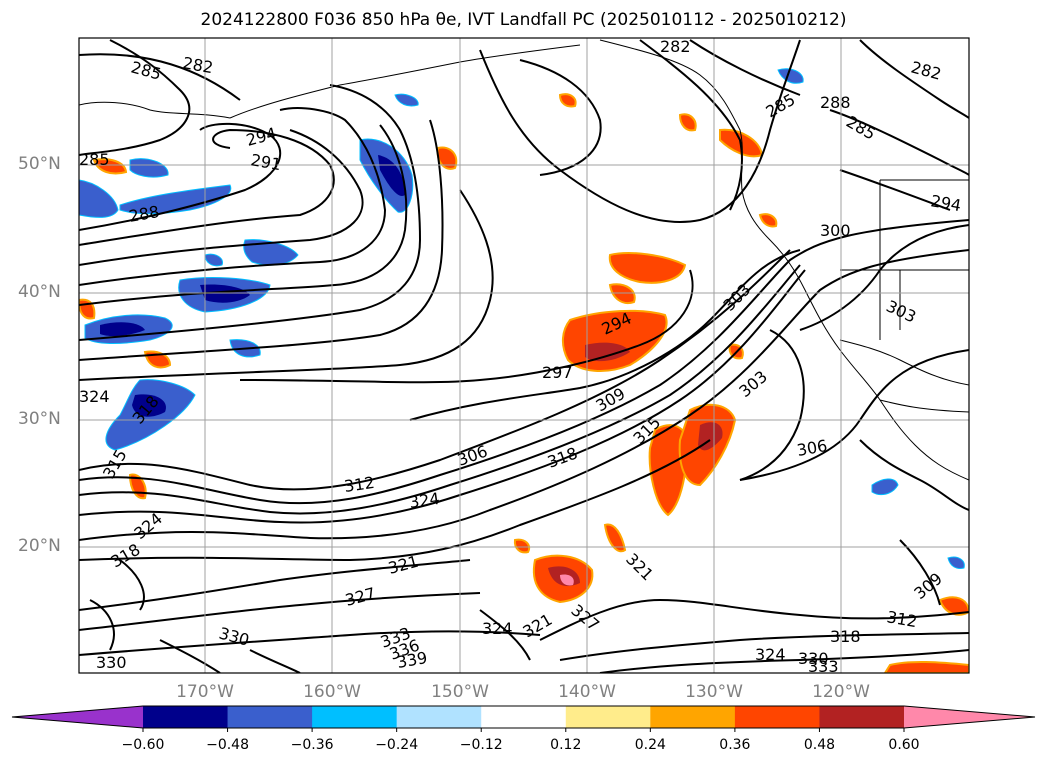 This screenshot has height=767, width=1047. What do you see at coordinates (94, 159) in the screenshot?
I see `contour-label: 285` at bounding box center [94, 159].